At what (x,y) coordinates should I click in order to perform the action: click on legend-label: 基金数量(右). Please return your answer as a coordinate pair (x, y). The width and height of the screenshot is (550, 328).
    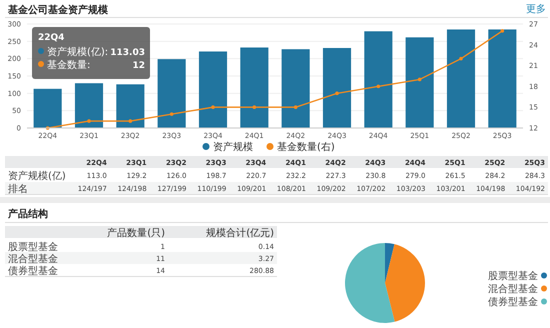
    Looking at the image, I should click on (306, 147).